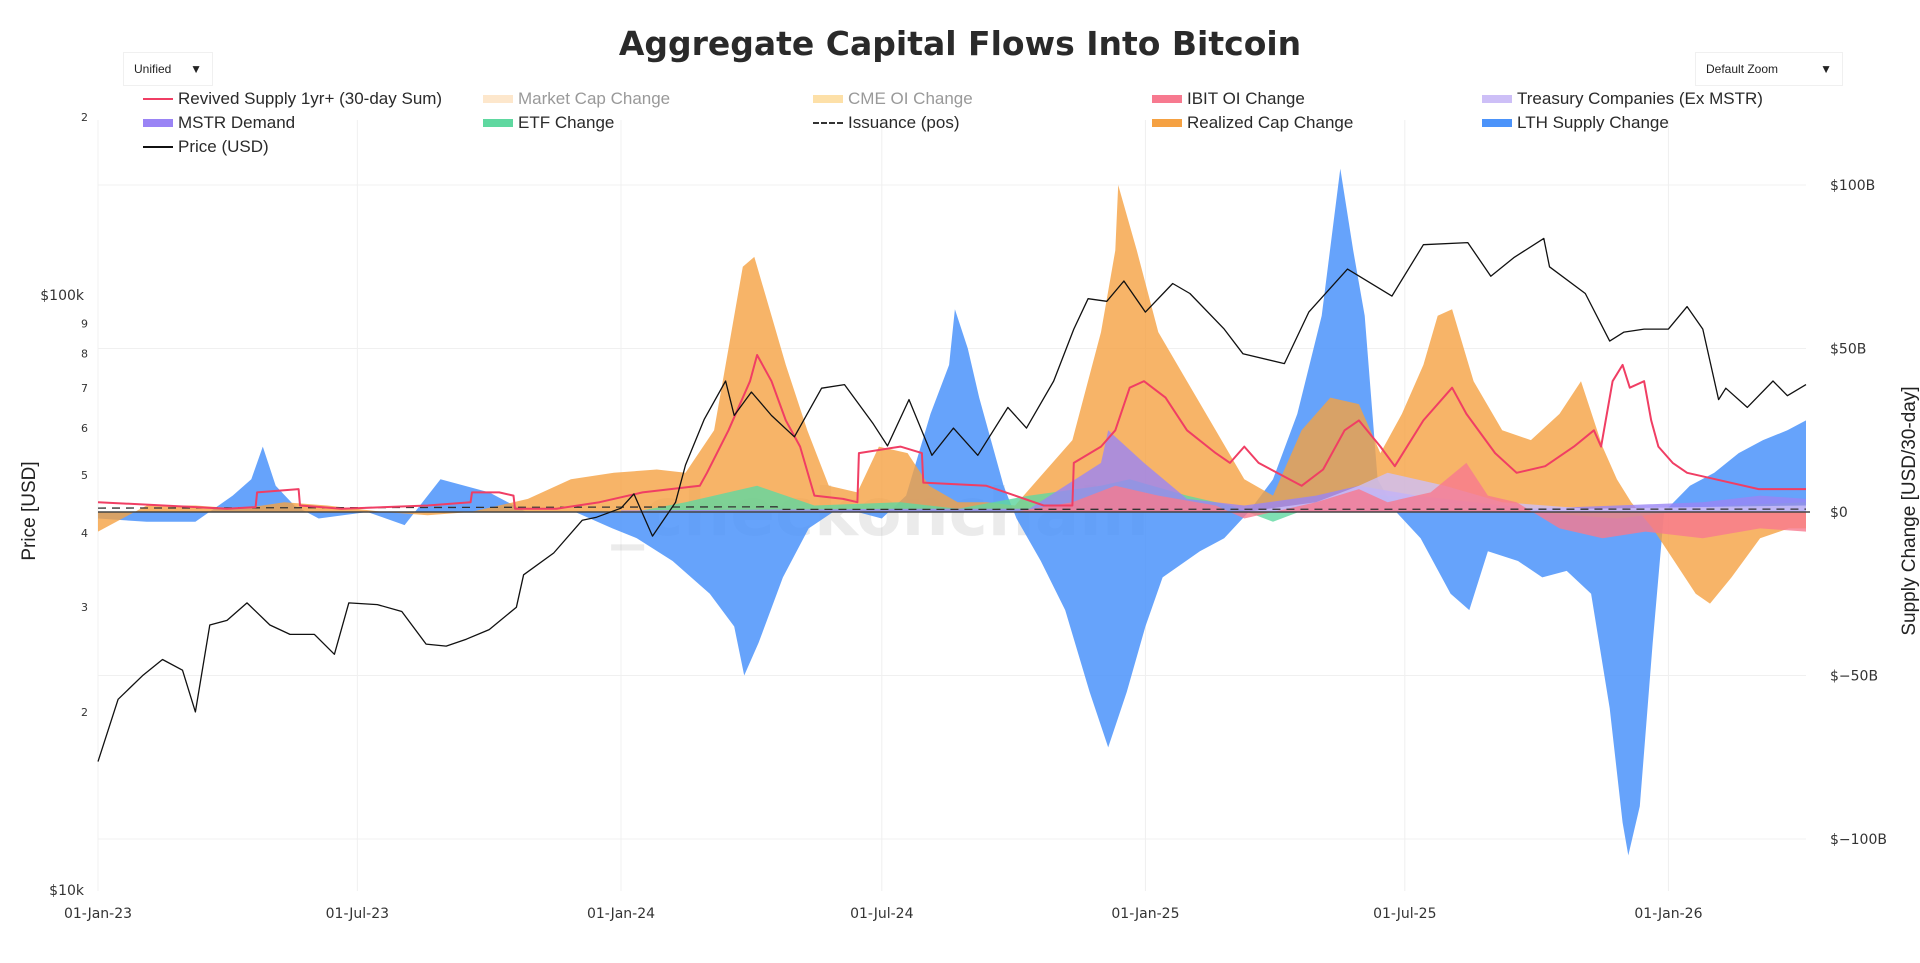  I want to click on x-tick-label: 01-Jan-23, so click(98, 914).